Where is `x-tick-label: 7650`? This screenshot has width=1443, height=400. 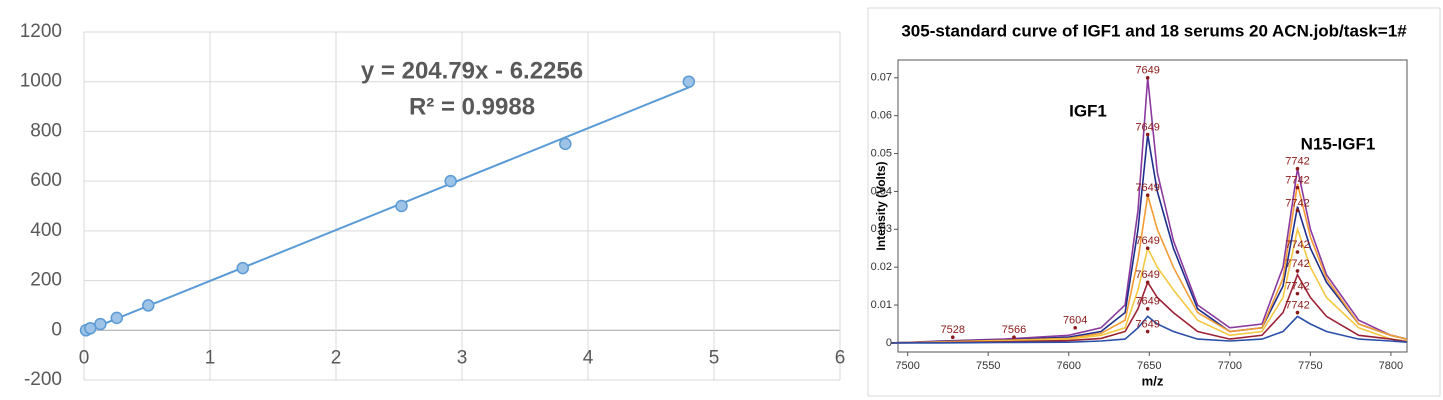 x-tick-label: 7650 is located at coordinates (1149, 366).